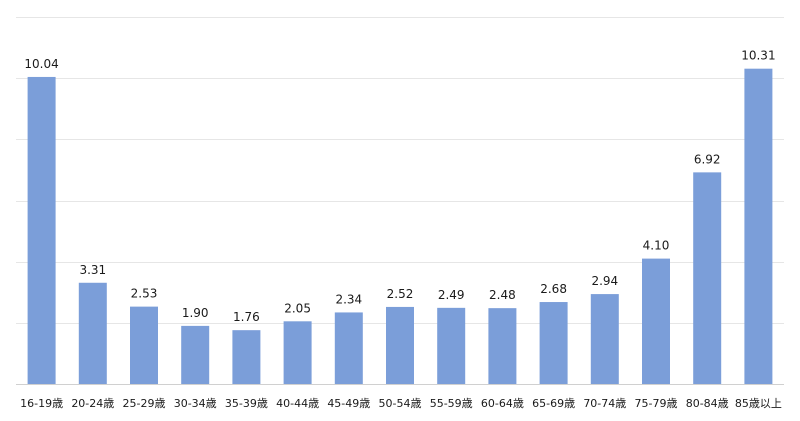  I want to click on x-tick-label-2: 25-29歳, so click(144, 403).